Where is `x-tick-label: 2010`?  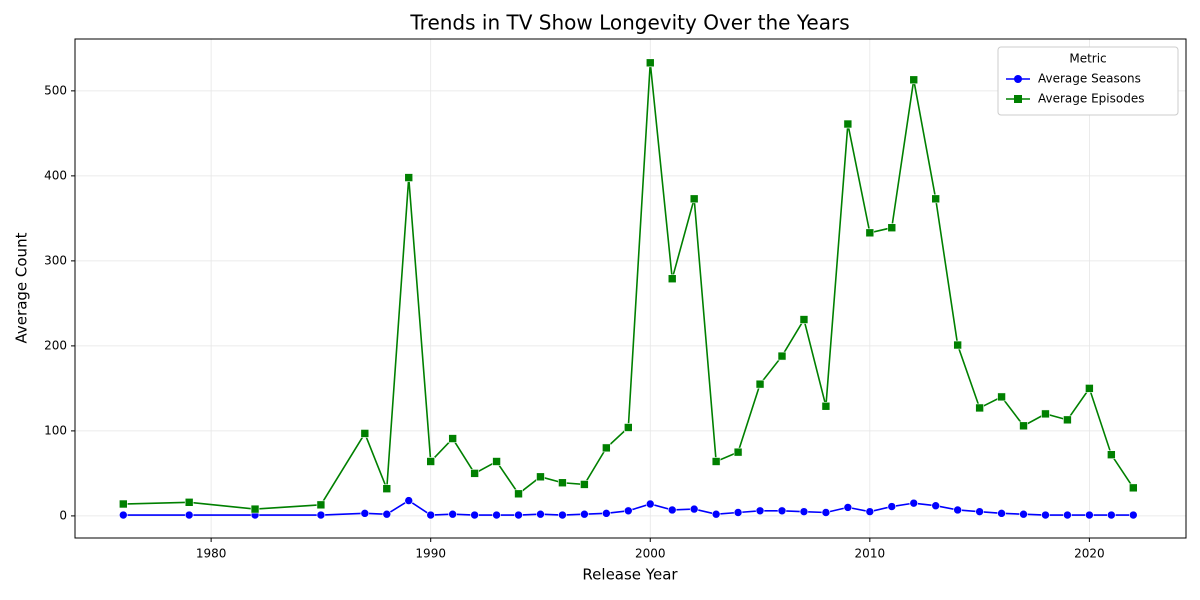
x-tick-label: 2010 is located at coordinates (870, 554).